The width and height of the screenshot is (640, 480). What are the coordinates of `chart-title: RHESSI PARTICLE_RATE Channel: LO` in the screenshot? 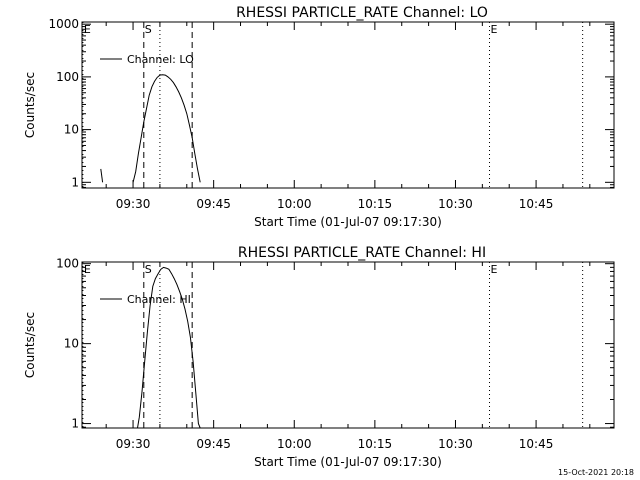 It's located at (362, 13).